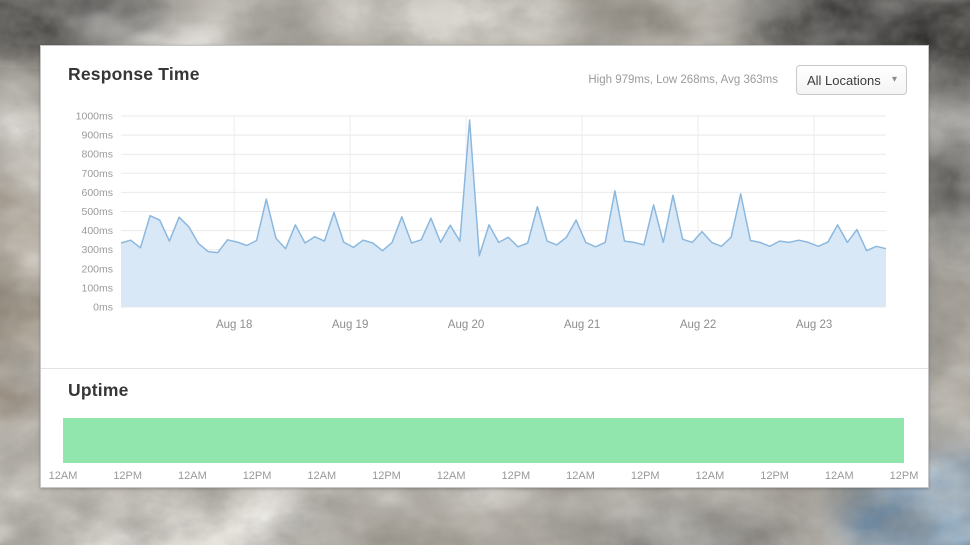  I want to click on svg-text: Aug 20, so click(466, 325).